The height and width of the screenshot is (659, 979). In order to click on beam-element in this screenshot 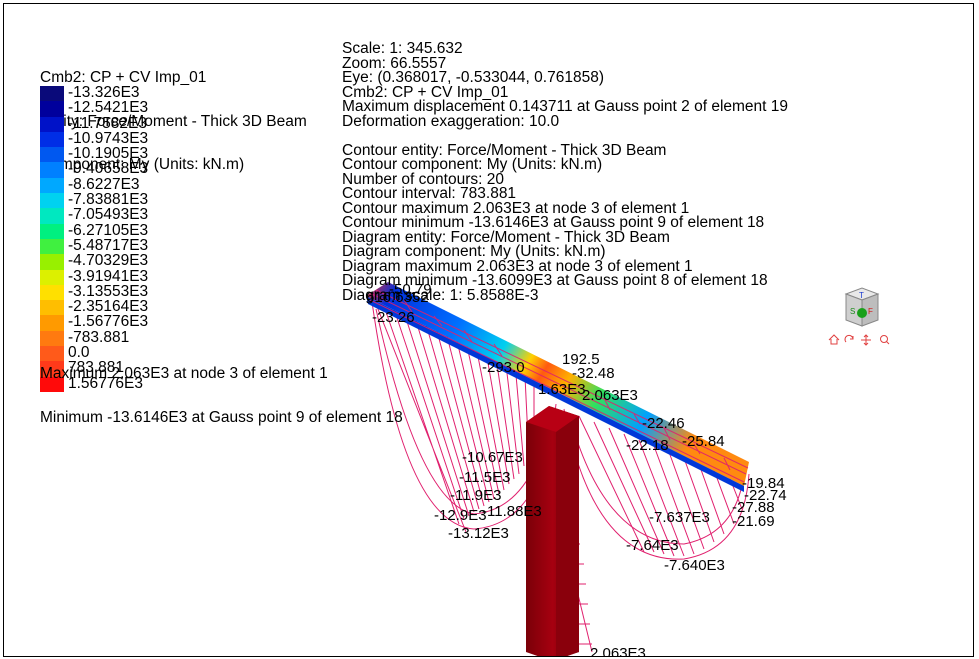, I will do `click(557, 387)`.